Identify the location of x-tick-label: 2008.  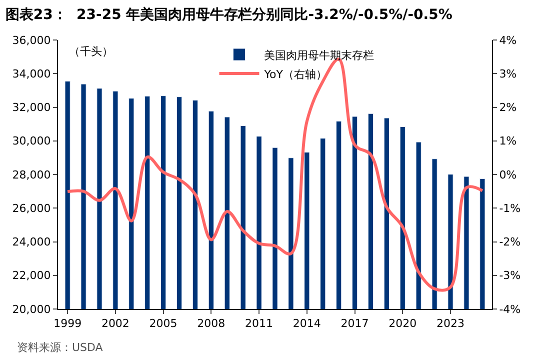
(211, 323).